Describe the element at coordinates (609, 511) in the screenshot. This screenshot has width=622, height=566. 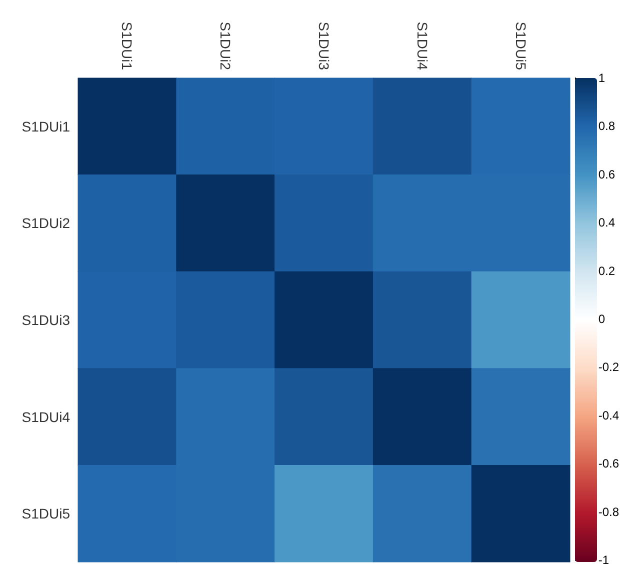
I see `color-bar-label: -0.8` at that location.